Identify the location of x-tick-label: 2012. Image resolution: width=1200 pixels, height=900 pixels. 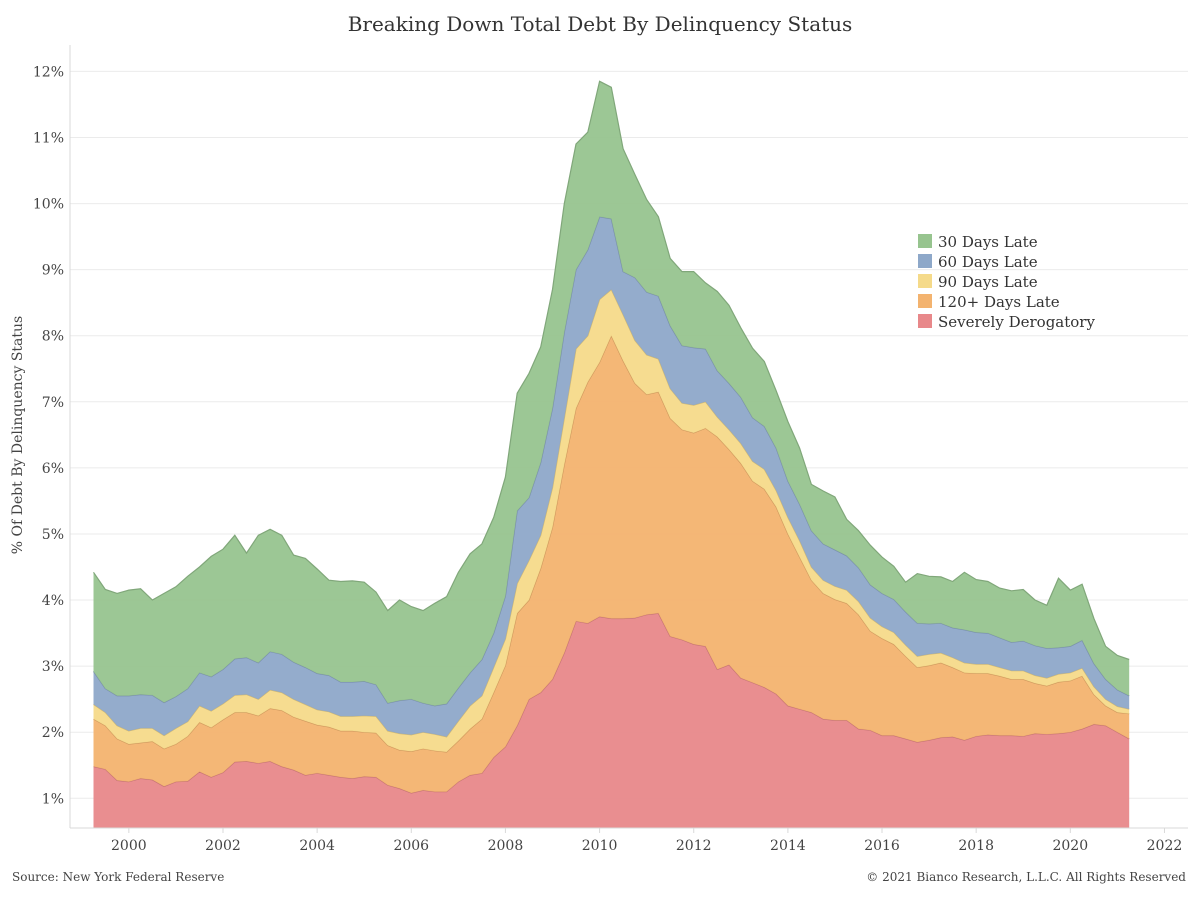
(694, 846).